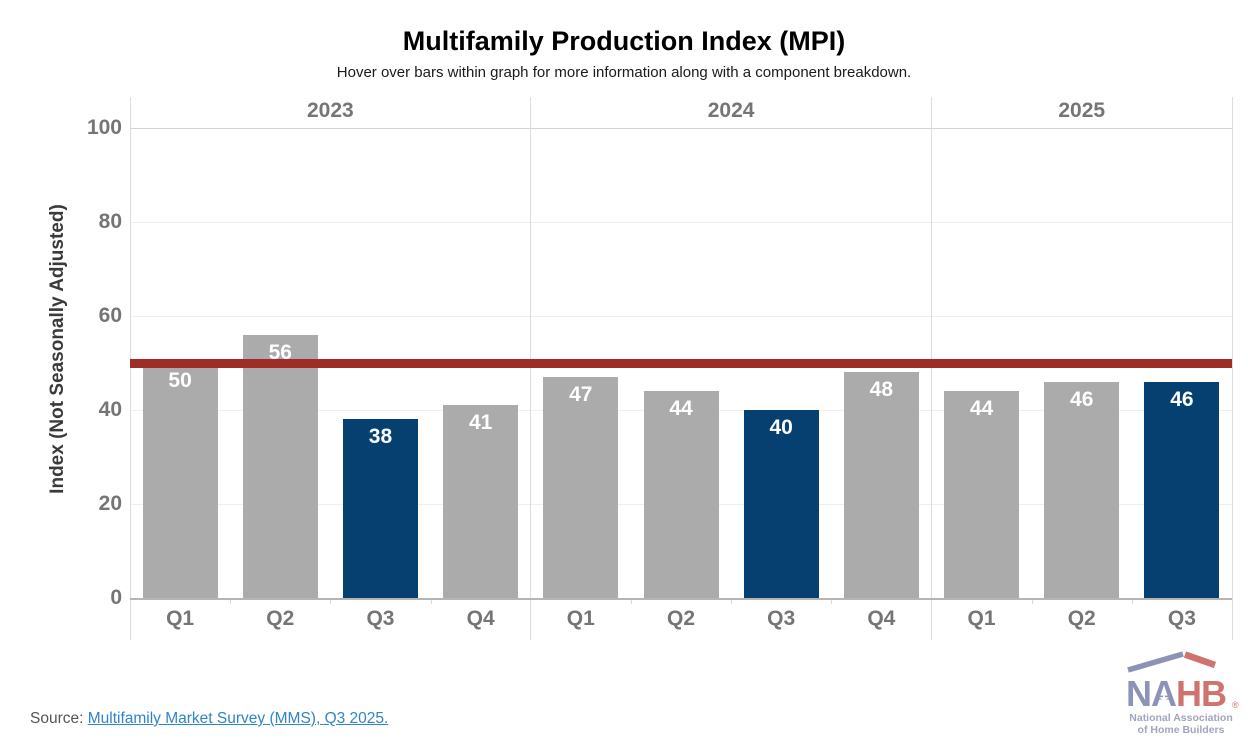 The height and width of the screenshot is (743, 1248). I want to click on logo-registered-mark: ®, so click(1235, 705).